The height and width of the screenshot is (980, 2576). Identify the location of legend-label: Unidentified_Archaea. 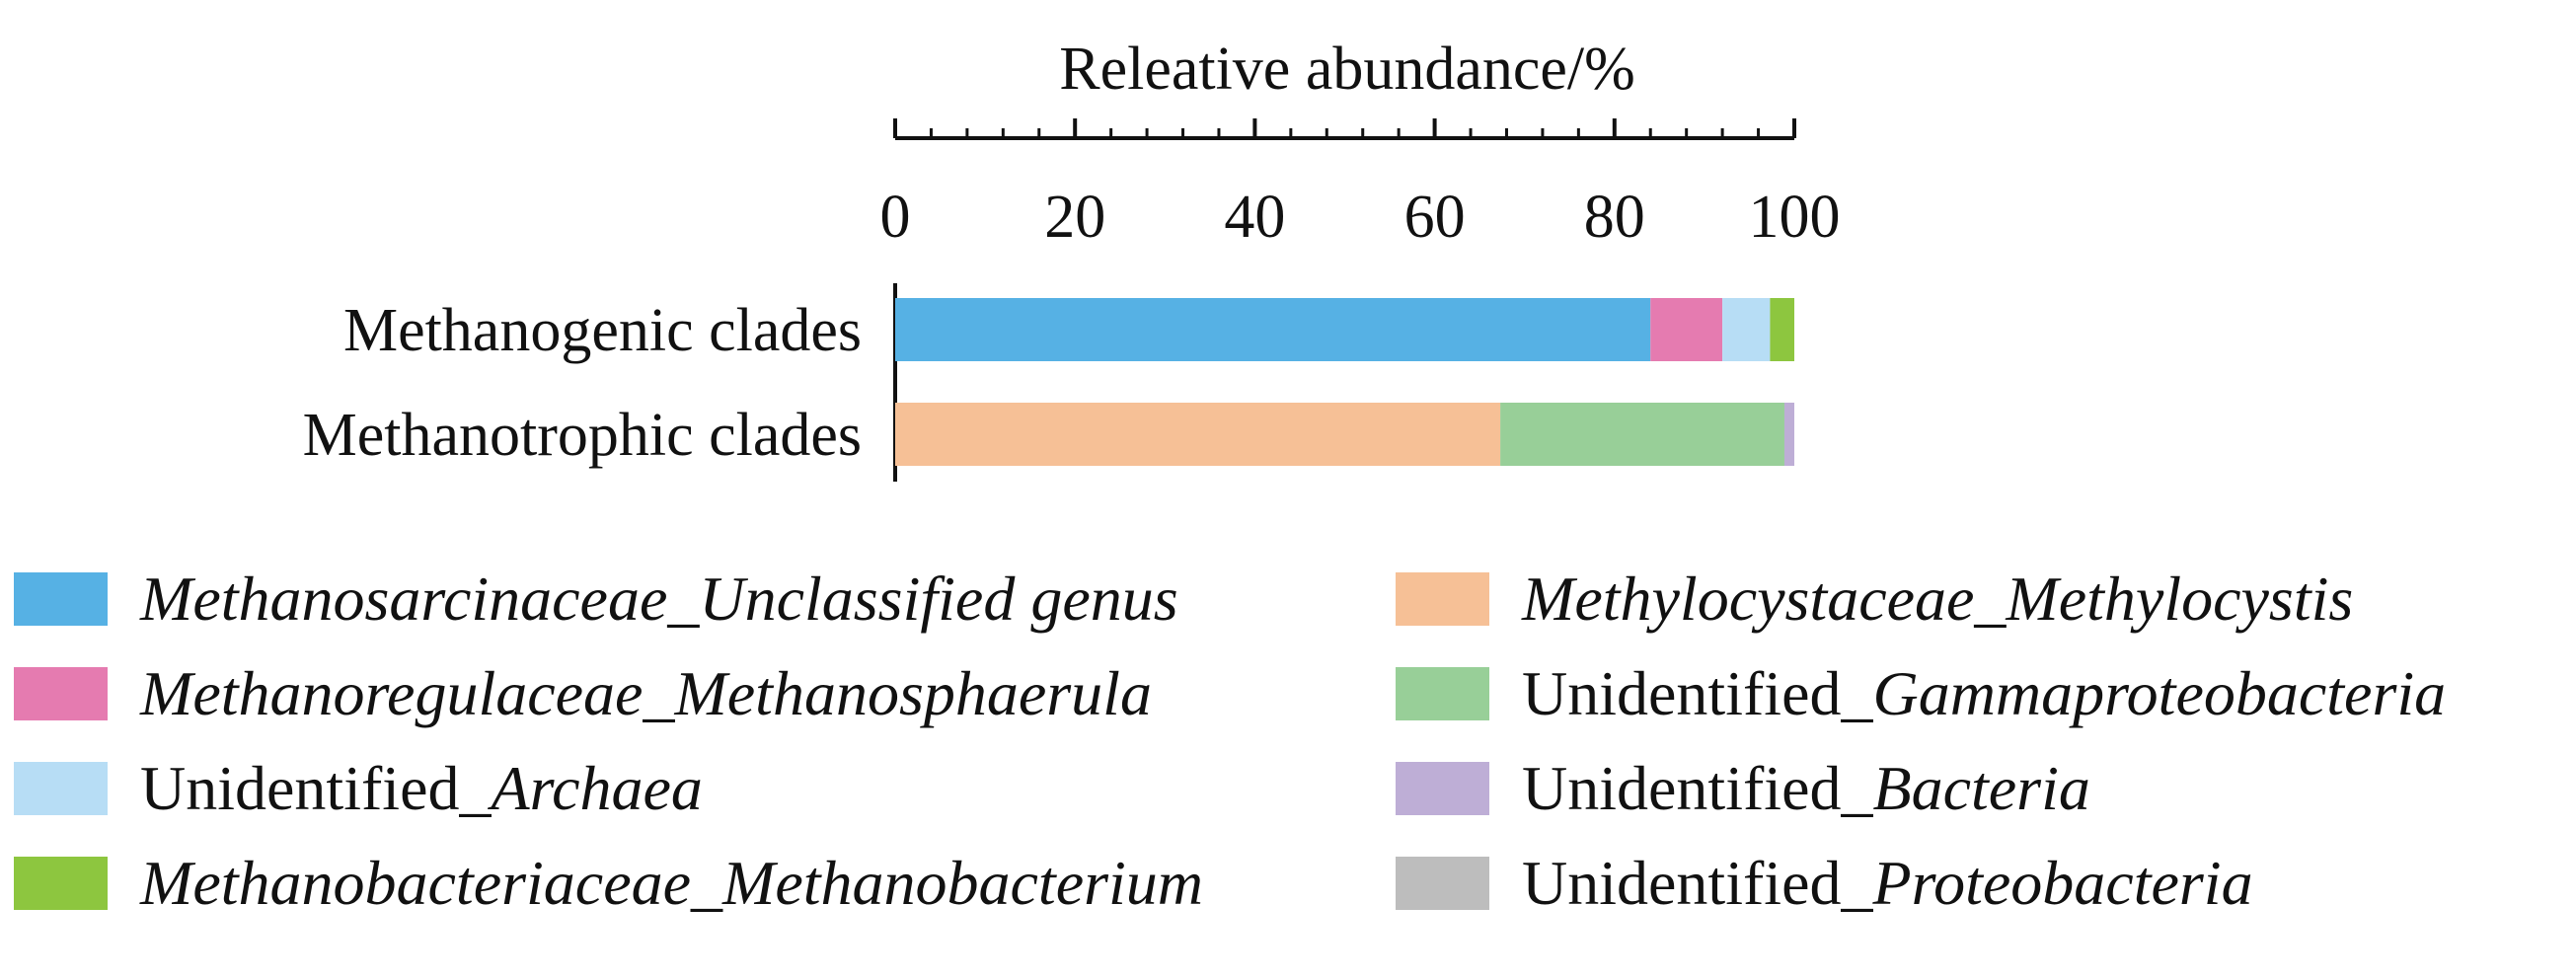
(422, 788).